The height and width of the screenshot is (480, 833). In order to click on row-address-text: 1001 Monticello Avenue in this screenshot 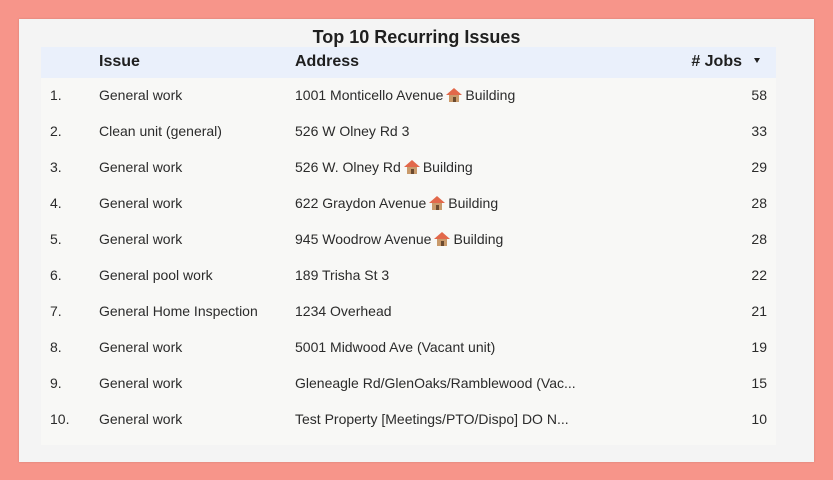, I will do `click(369, 95)`.